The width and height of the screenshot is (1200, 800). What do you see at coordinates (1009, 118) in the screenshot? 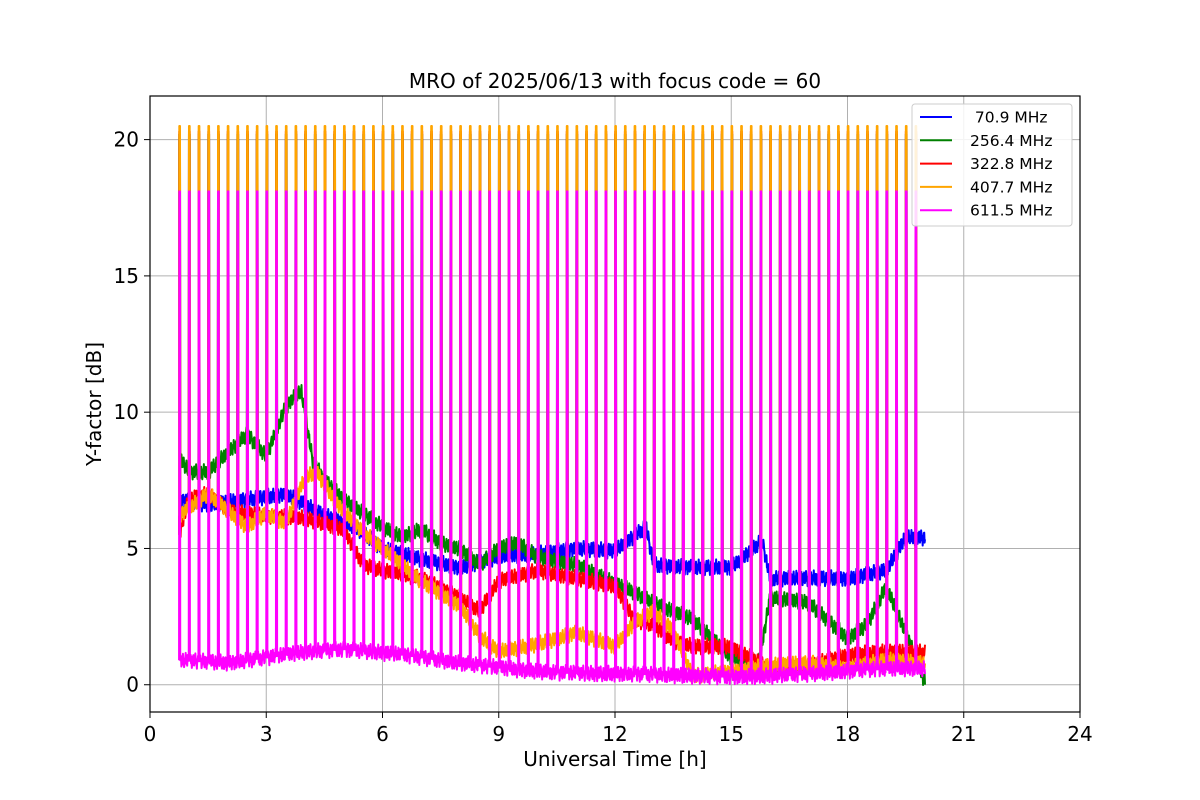
I see `legend-entry: 70.9 MHz` at bounding box center [1009, 118].